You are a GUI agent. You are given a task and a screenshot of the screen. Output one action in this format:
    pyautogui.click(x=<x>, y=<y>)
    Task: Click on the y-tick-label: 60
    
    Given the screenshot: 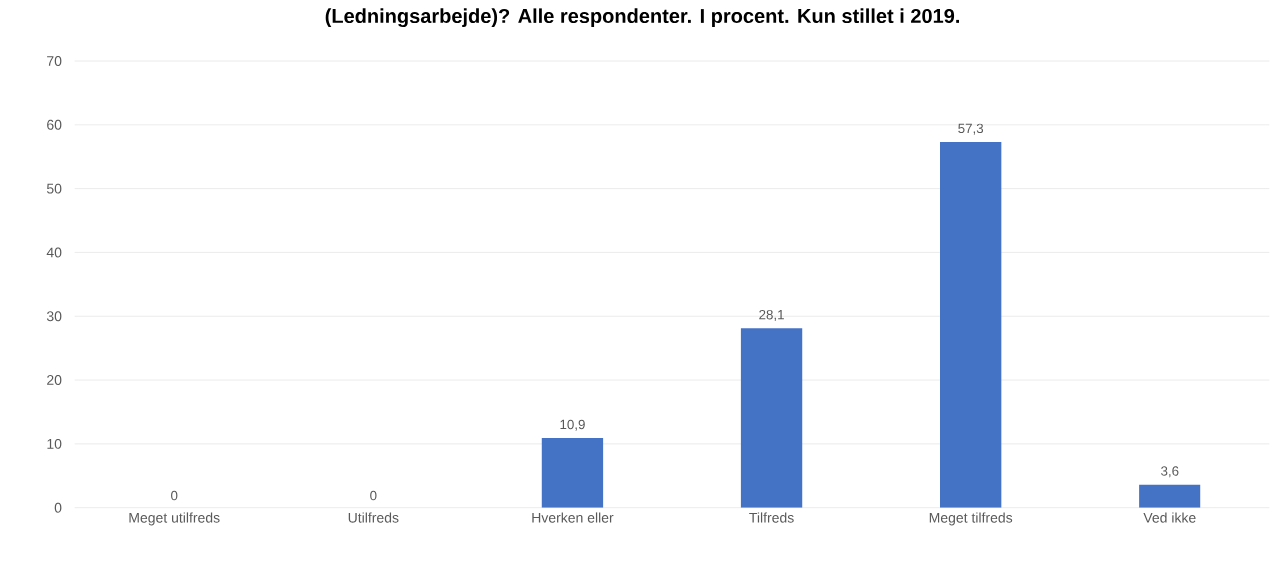 What is the action you would take?
    pyautogui.click(x=54, y=124)
    